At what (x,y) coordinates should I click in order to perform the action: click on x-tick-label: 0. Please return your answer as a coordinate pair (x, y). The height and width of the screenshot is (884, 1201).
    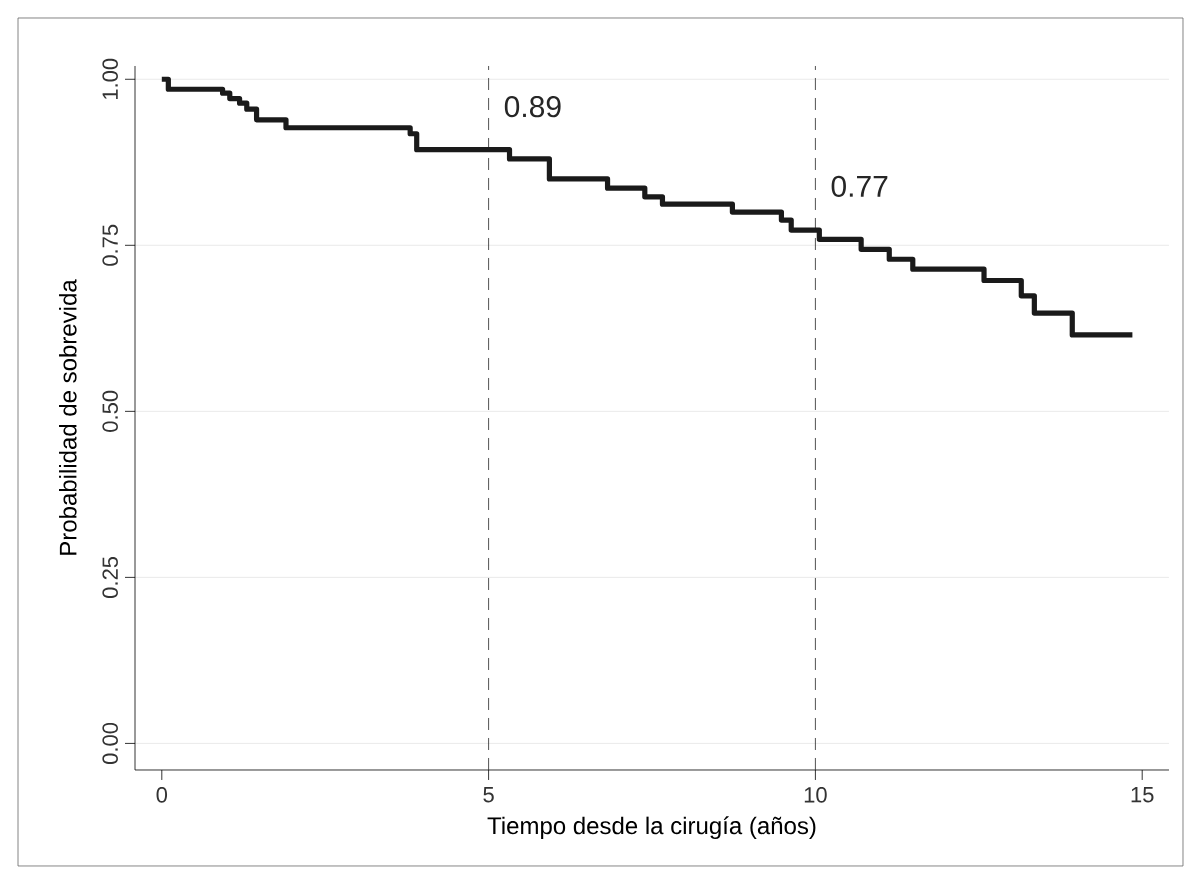
    Looking at the image, I should click on (162, 795).